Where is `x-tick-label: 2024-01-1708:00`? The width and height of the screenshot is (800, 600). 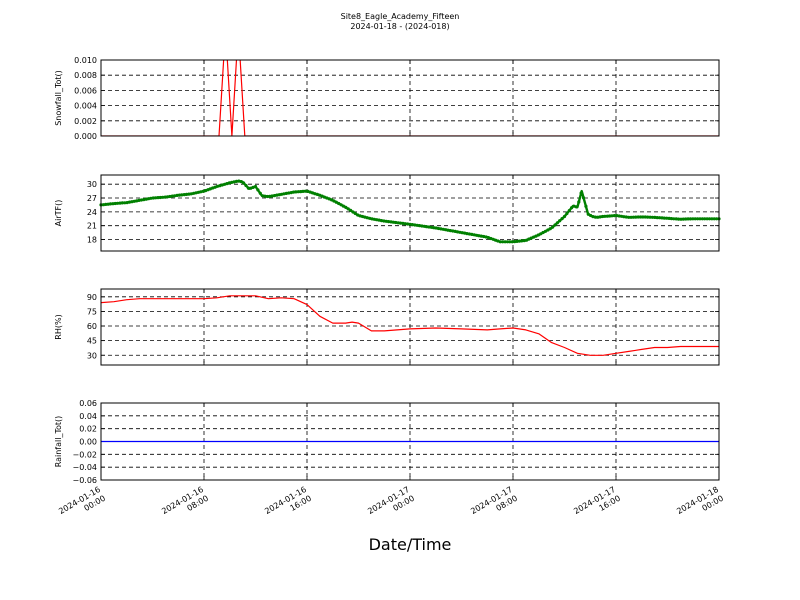 x-tick-label: 2024-01-1708:00 is located at coordinates (494, 505).